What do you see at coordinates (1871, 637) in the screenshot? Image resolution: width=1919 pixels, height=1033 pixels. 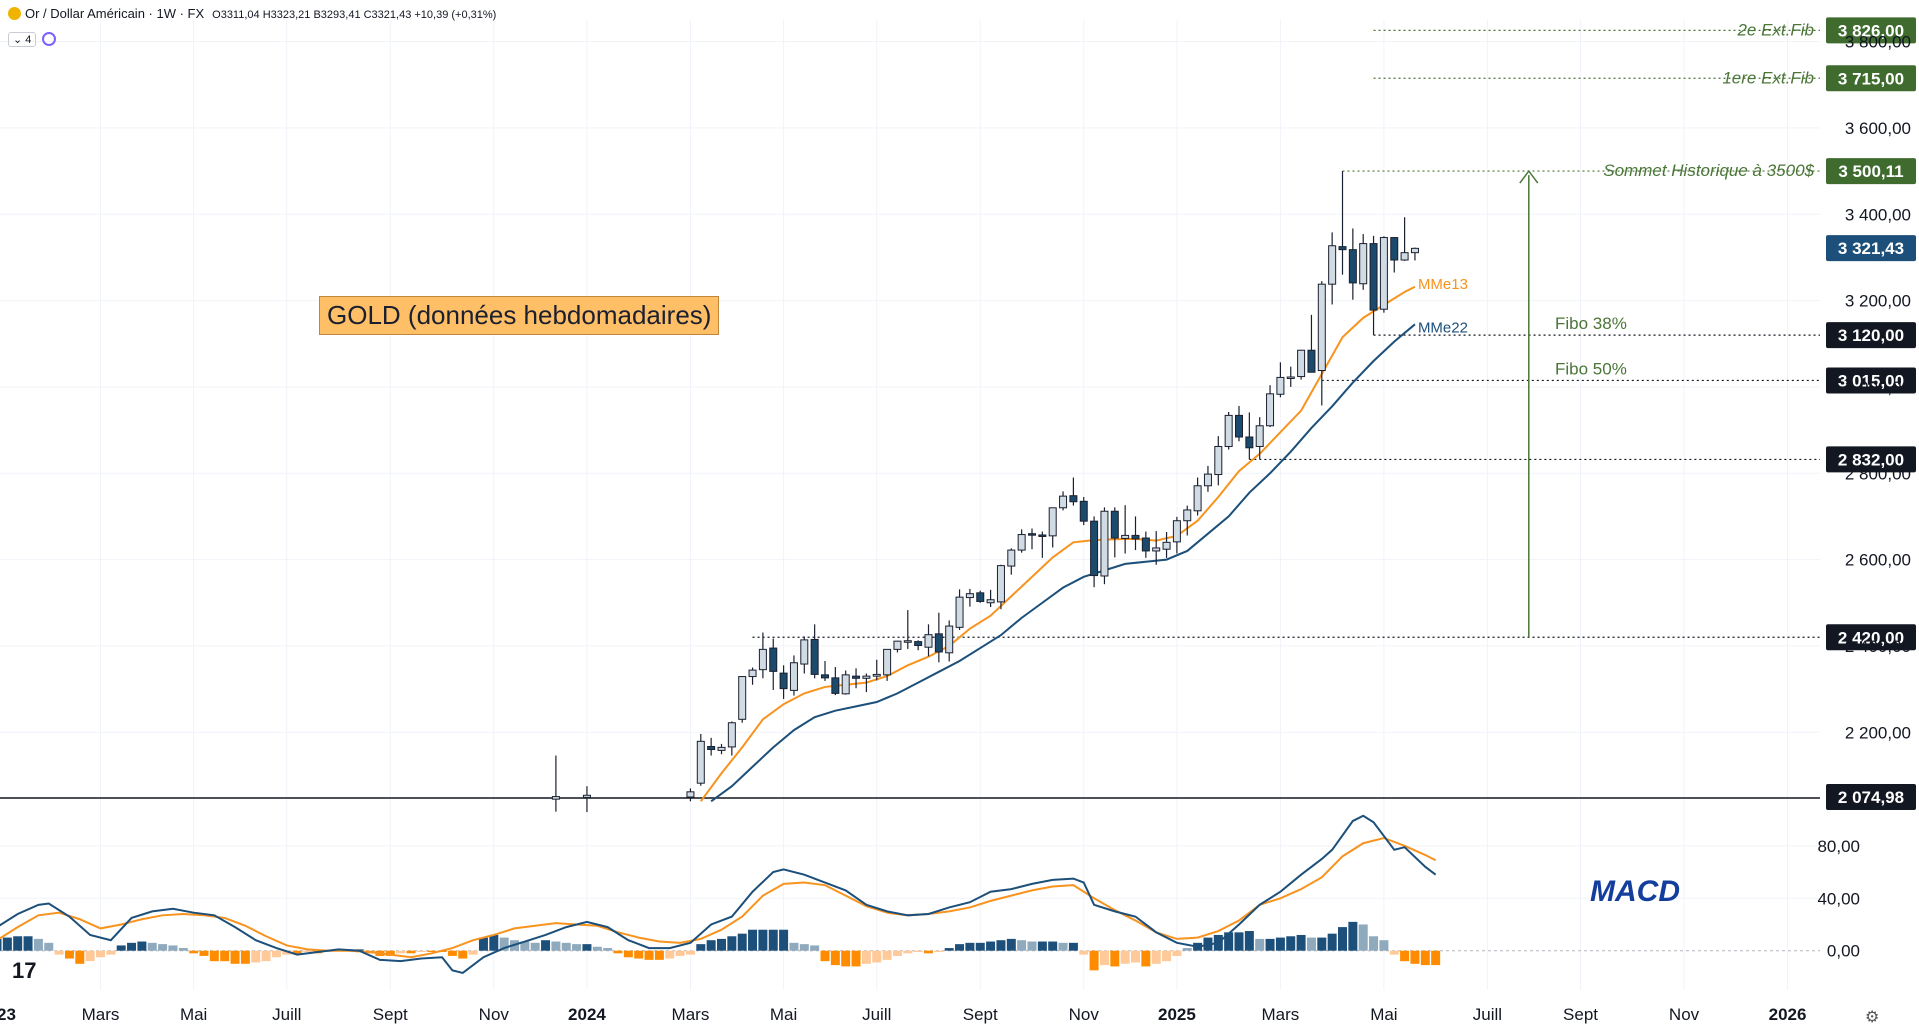 I see `price-label: 2 420,00` at bounding box center [1871, 637].